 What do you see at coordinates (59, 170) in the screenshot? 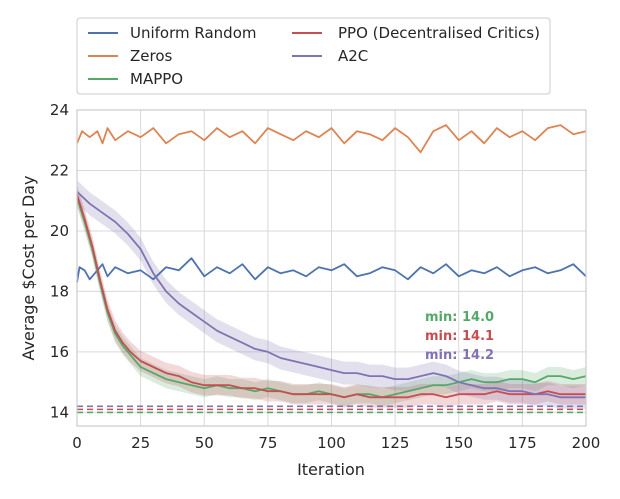
I see `y-tick-label: 22` at bounding box center [59, 170].